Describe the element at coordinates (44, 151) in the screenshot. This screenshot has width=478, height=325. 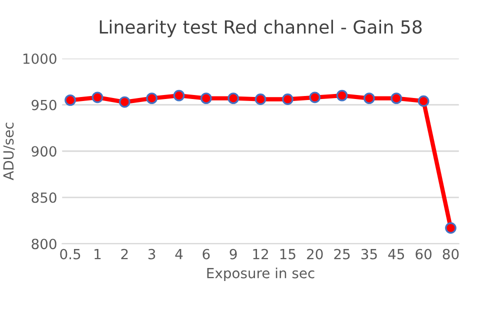
I see `y-tick-label: 900` at that location.